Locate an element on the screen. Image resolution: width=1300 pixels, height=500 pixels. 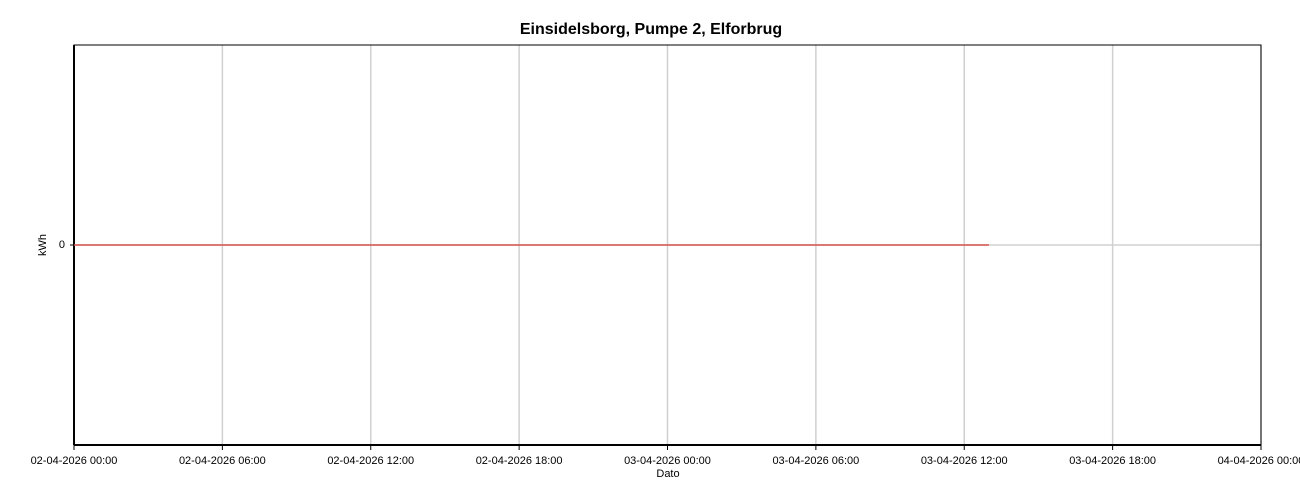
x-tick-label: 03-04-2026 18:00 is located at coordinates (1112, 461).